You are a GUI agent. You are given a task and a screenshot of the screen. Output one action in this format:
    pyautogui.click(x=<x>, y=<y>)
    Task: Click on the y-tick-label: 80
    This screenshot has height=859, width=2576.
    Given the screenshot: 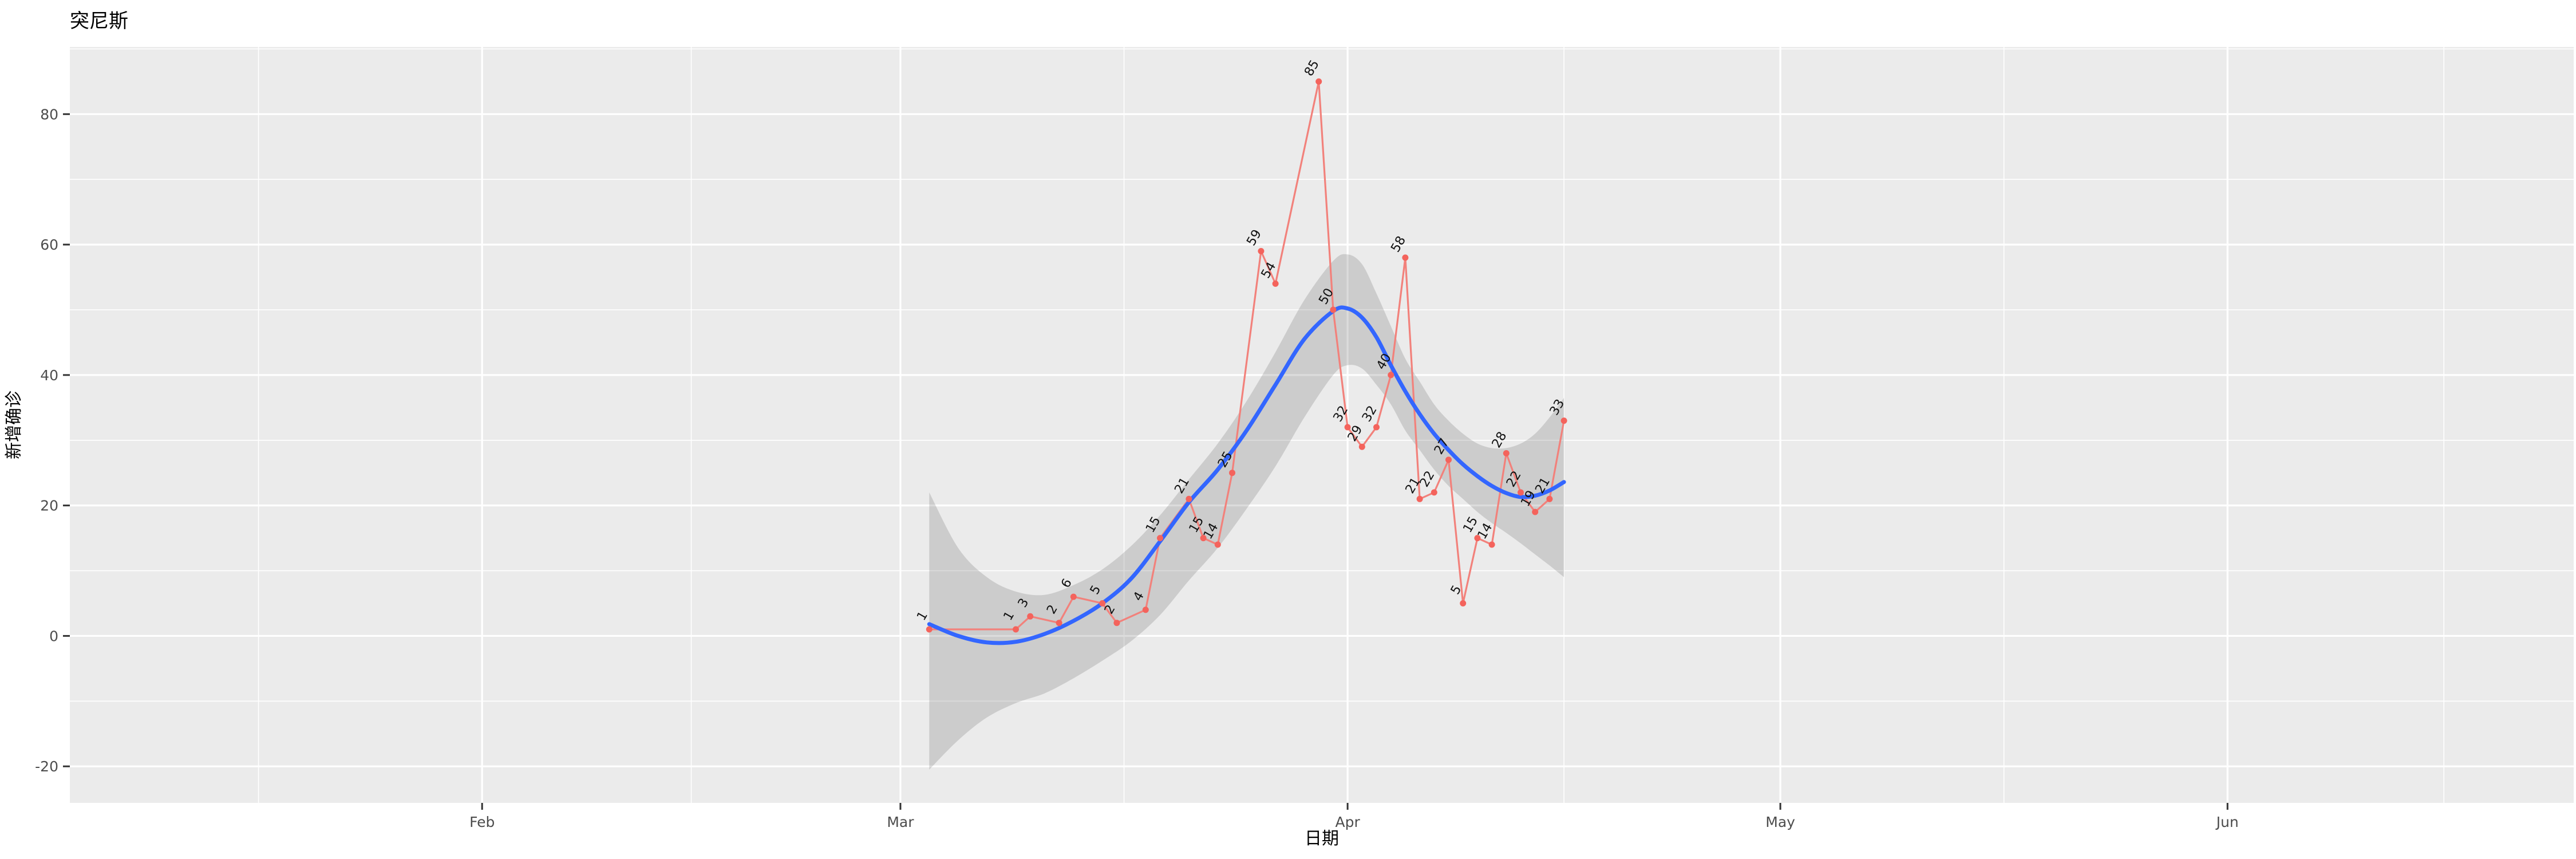 What is the action you would take?
    pyautogui.click(x=49, y=114)
    